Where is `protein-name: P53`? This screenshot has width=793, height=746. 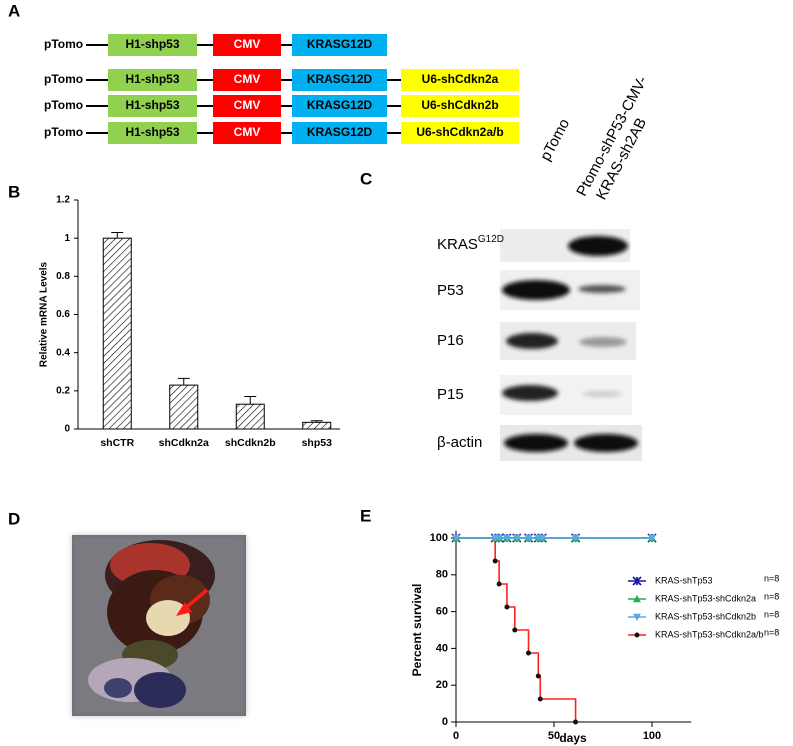
protein-name: P53 is located at coordinates (450, 290).